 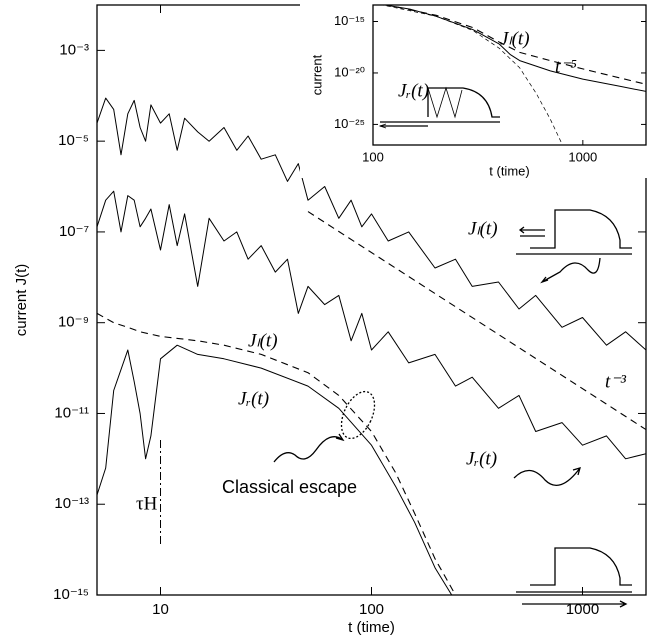 What do you see at coordinates (289, 487) in the screenshot?
I see `annotation: Classical escape` at bounding box center [289, 487].